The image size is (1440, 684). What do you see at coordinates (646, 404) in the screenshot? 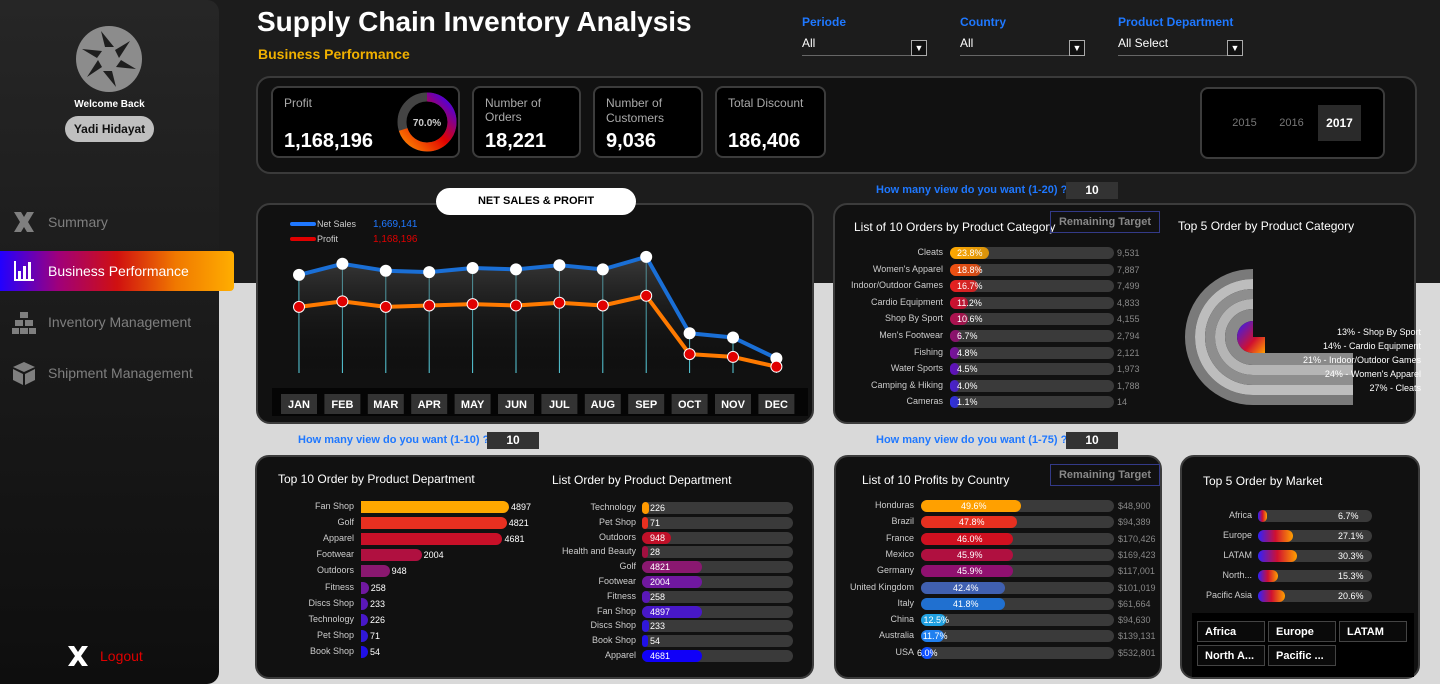
I see `month-button-sep` at bounding box center [646, 404].